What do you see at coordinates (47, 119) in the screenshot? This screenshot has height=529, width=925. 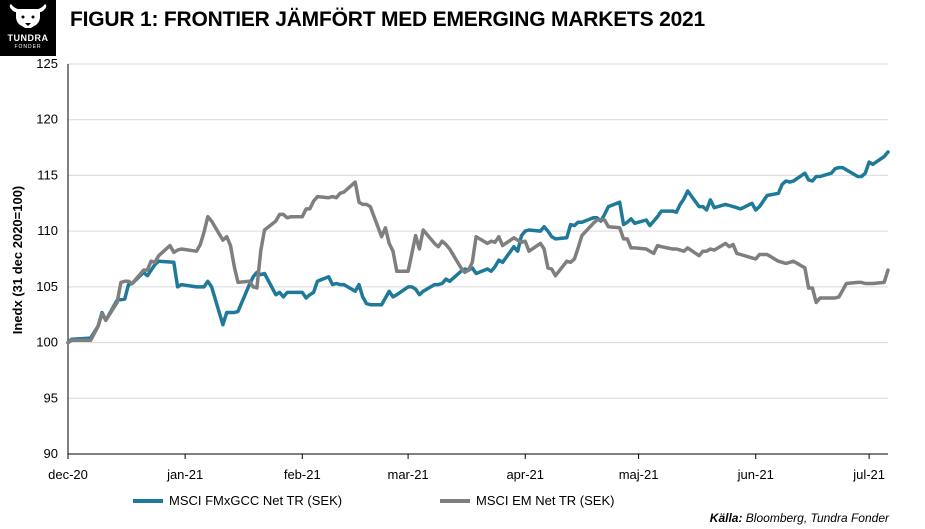 I see `y-tick-label: 120` at bounding box center [47, 119].